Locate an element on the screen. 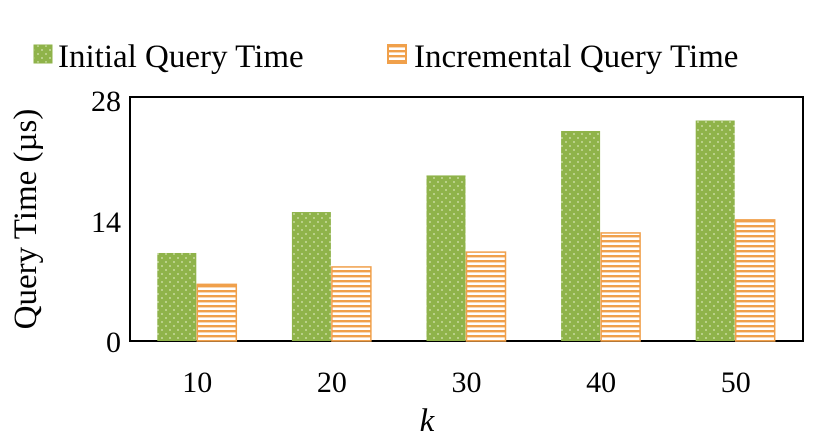  x-tick-label-10: 10 is located at coordinates (197, 382).